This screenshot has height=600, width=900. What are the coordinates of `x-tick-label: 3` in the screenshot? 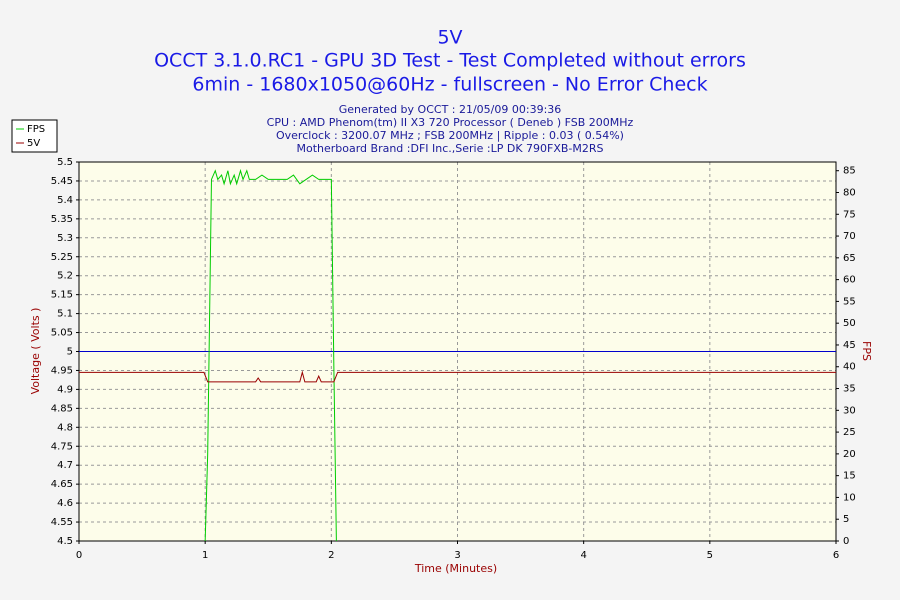 It's located at (457, 555).